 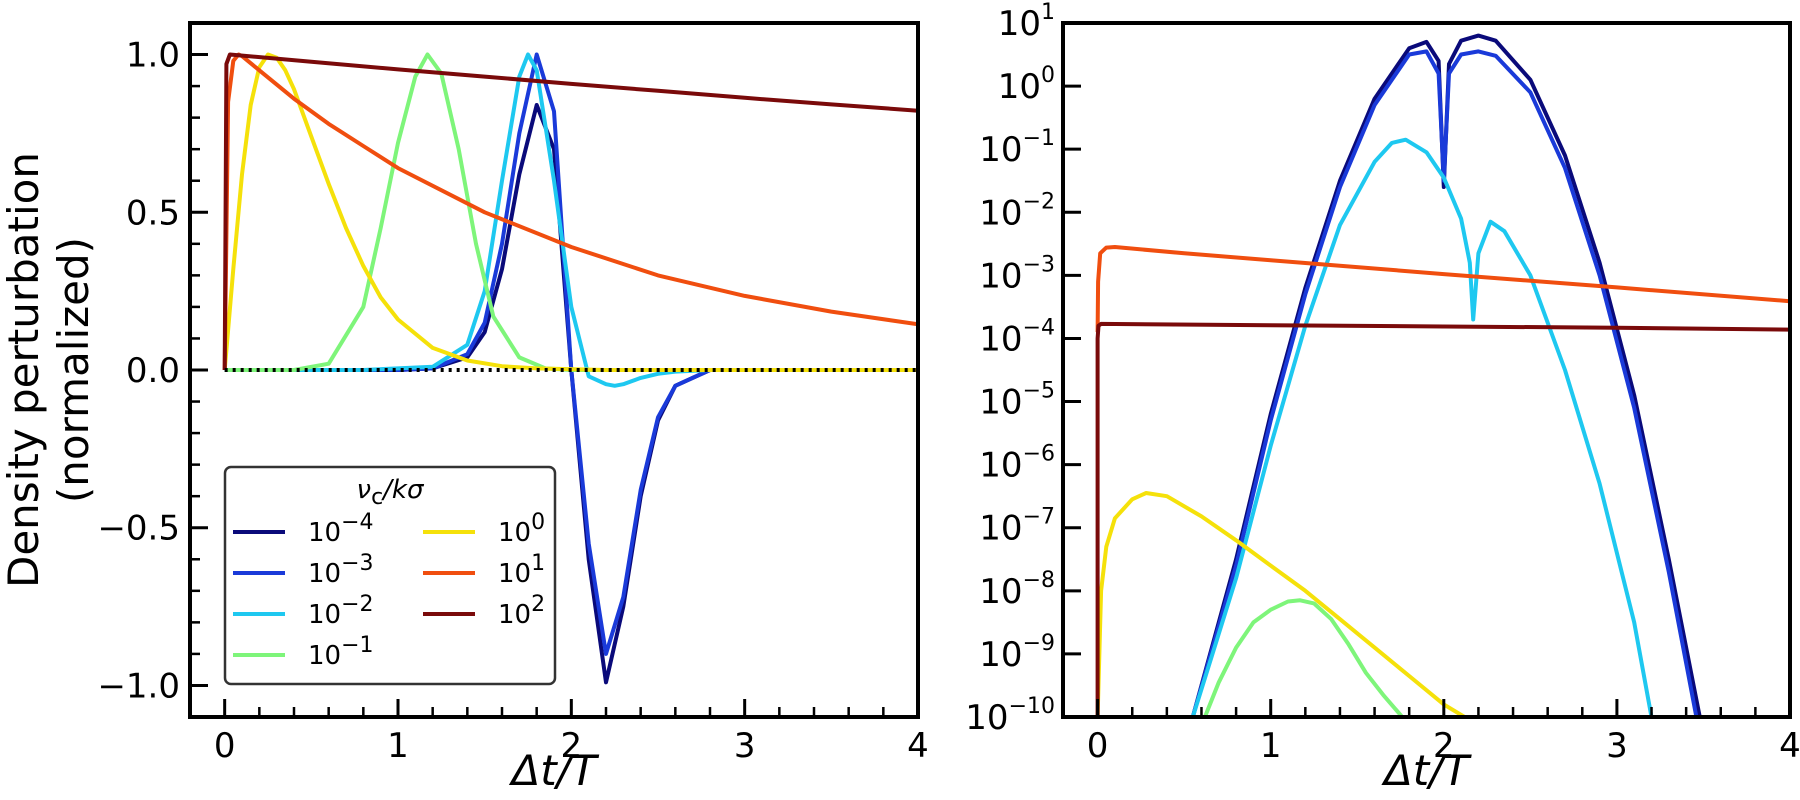 I want to click on right-y-tick-label: 10⁻⁸, so click(x=1017, y=590).